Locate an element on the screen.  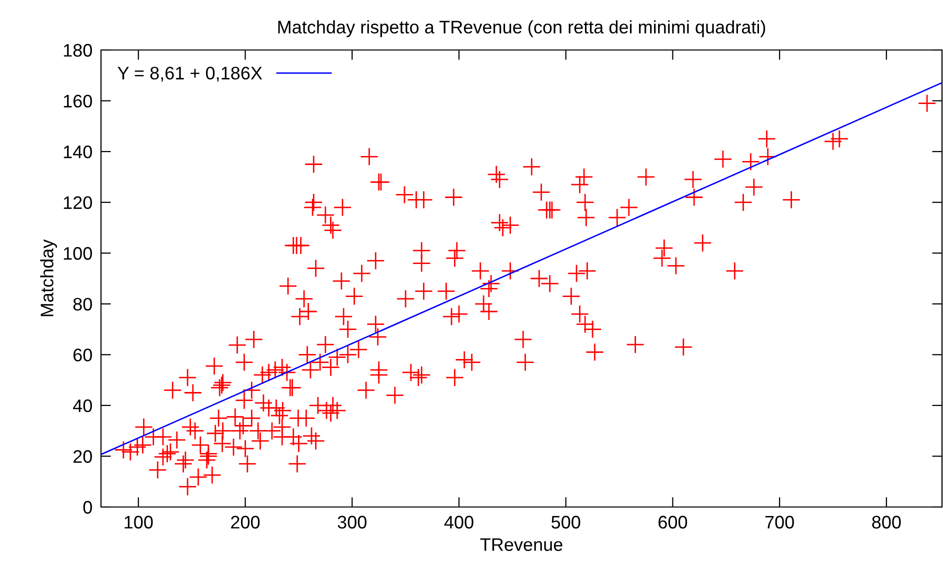
y-tick-label: 180 is located at coordinates (78, 50).